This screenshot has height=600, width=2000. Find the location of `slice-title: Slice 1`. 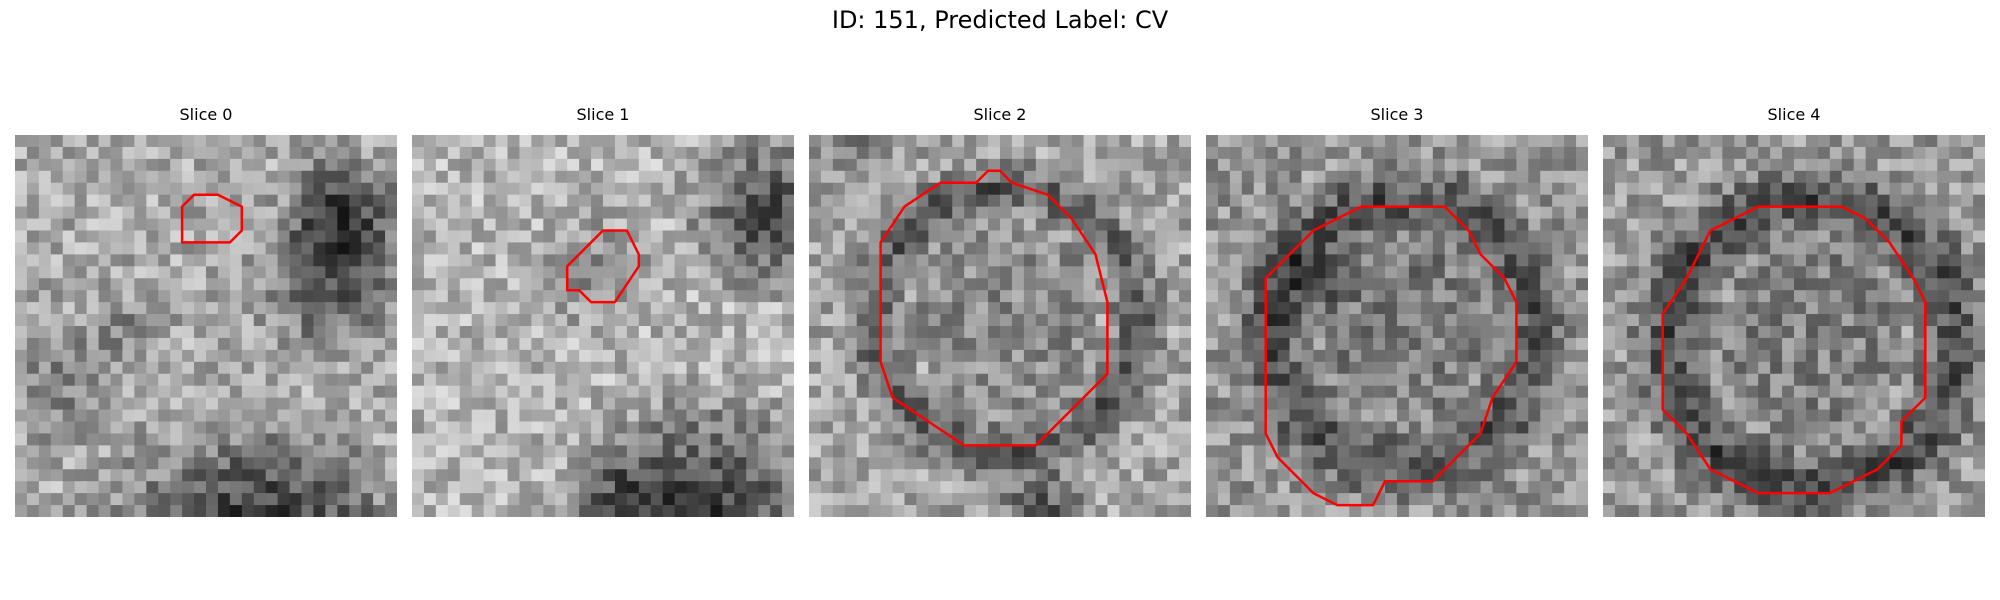

slice-title: Slice 1 is located at coordinates (603, 114).